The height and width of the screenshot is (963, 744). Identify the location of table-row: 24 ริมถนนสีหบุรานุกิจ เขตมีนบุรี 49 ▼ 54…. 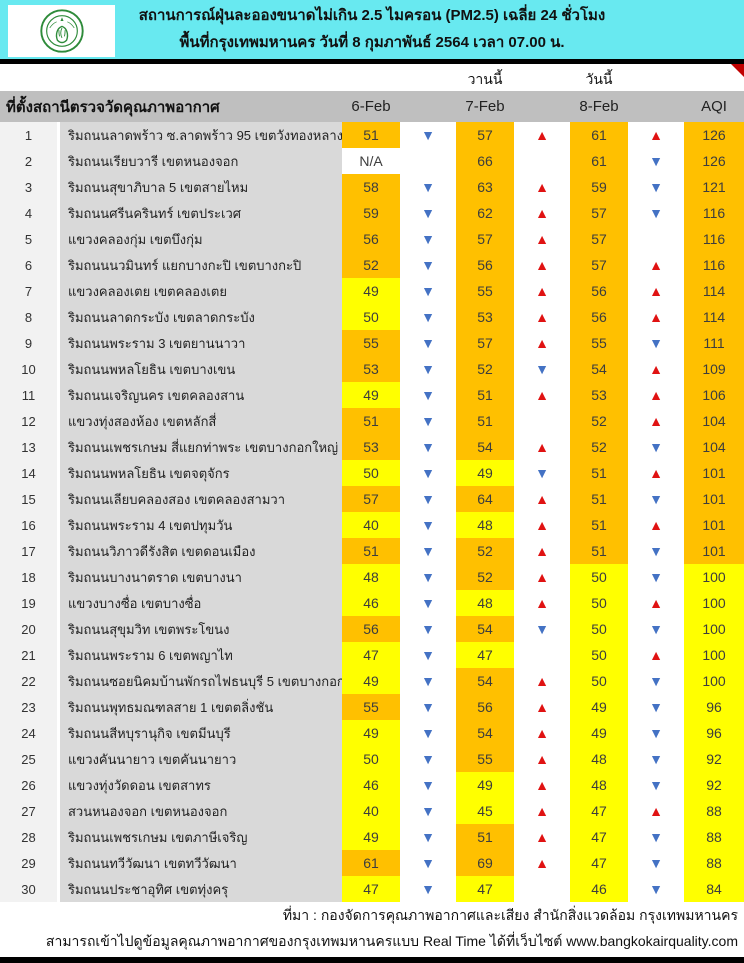
(372, 733).